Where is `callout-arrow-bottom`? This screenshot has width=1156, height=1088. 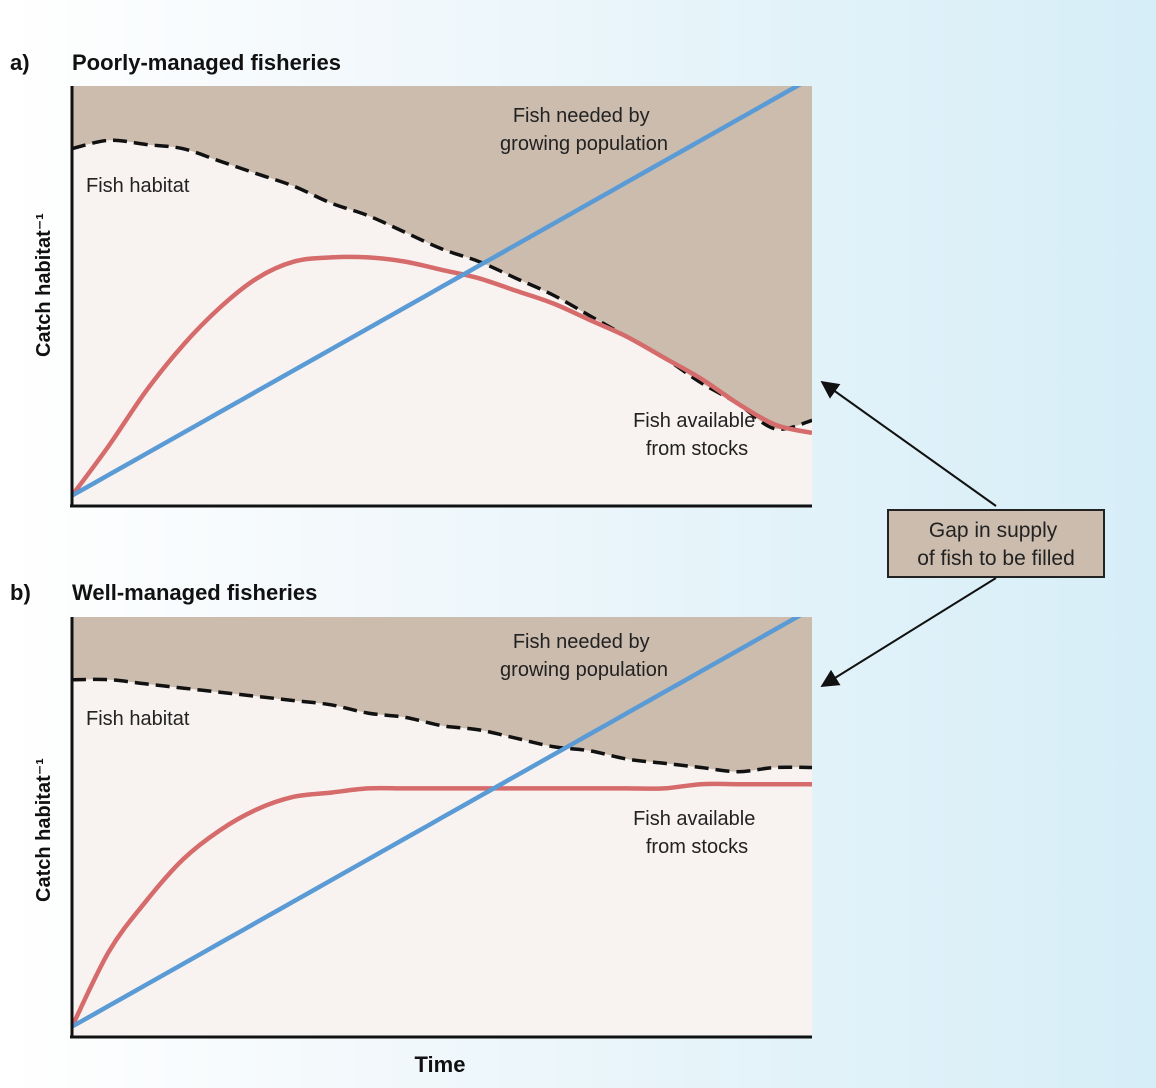 callout-arrow-bottom is located at coordinates (908, 632).